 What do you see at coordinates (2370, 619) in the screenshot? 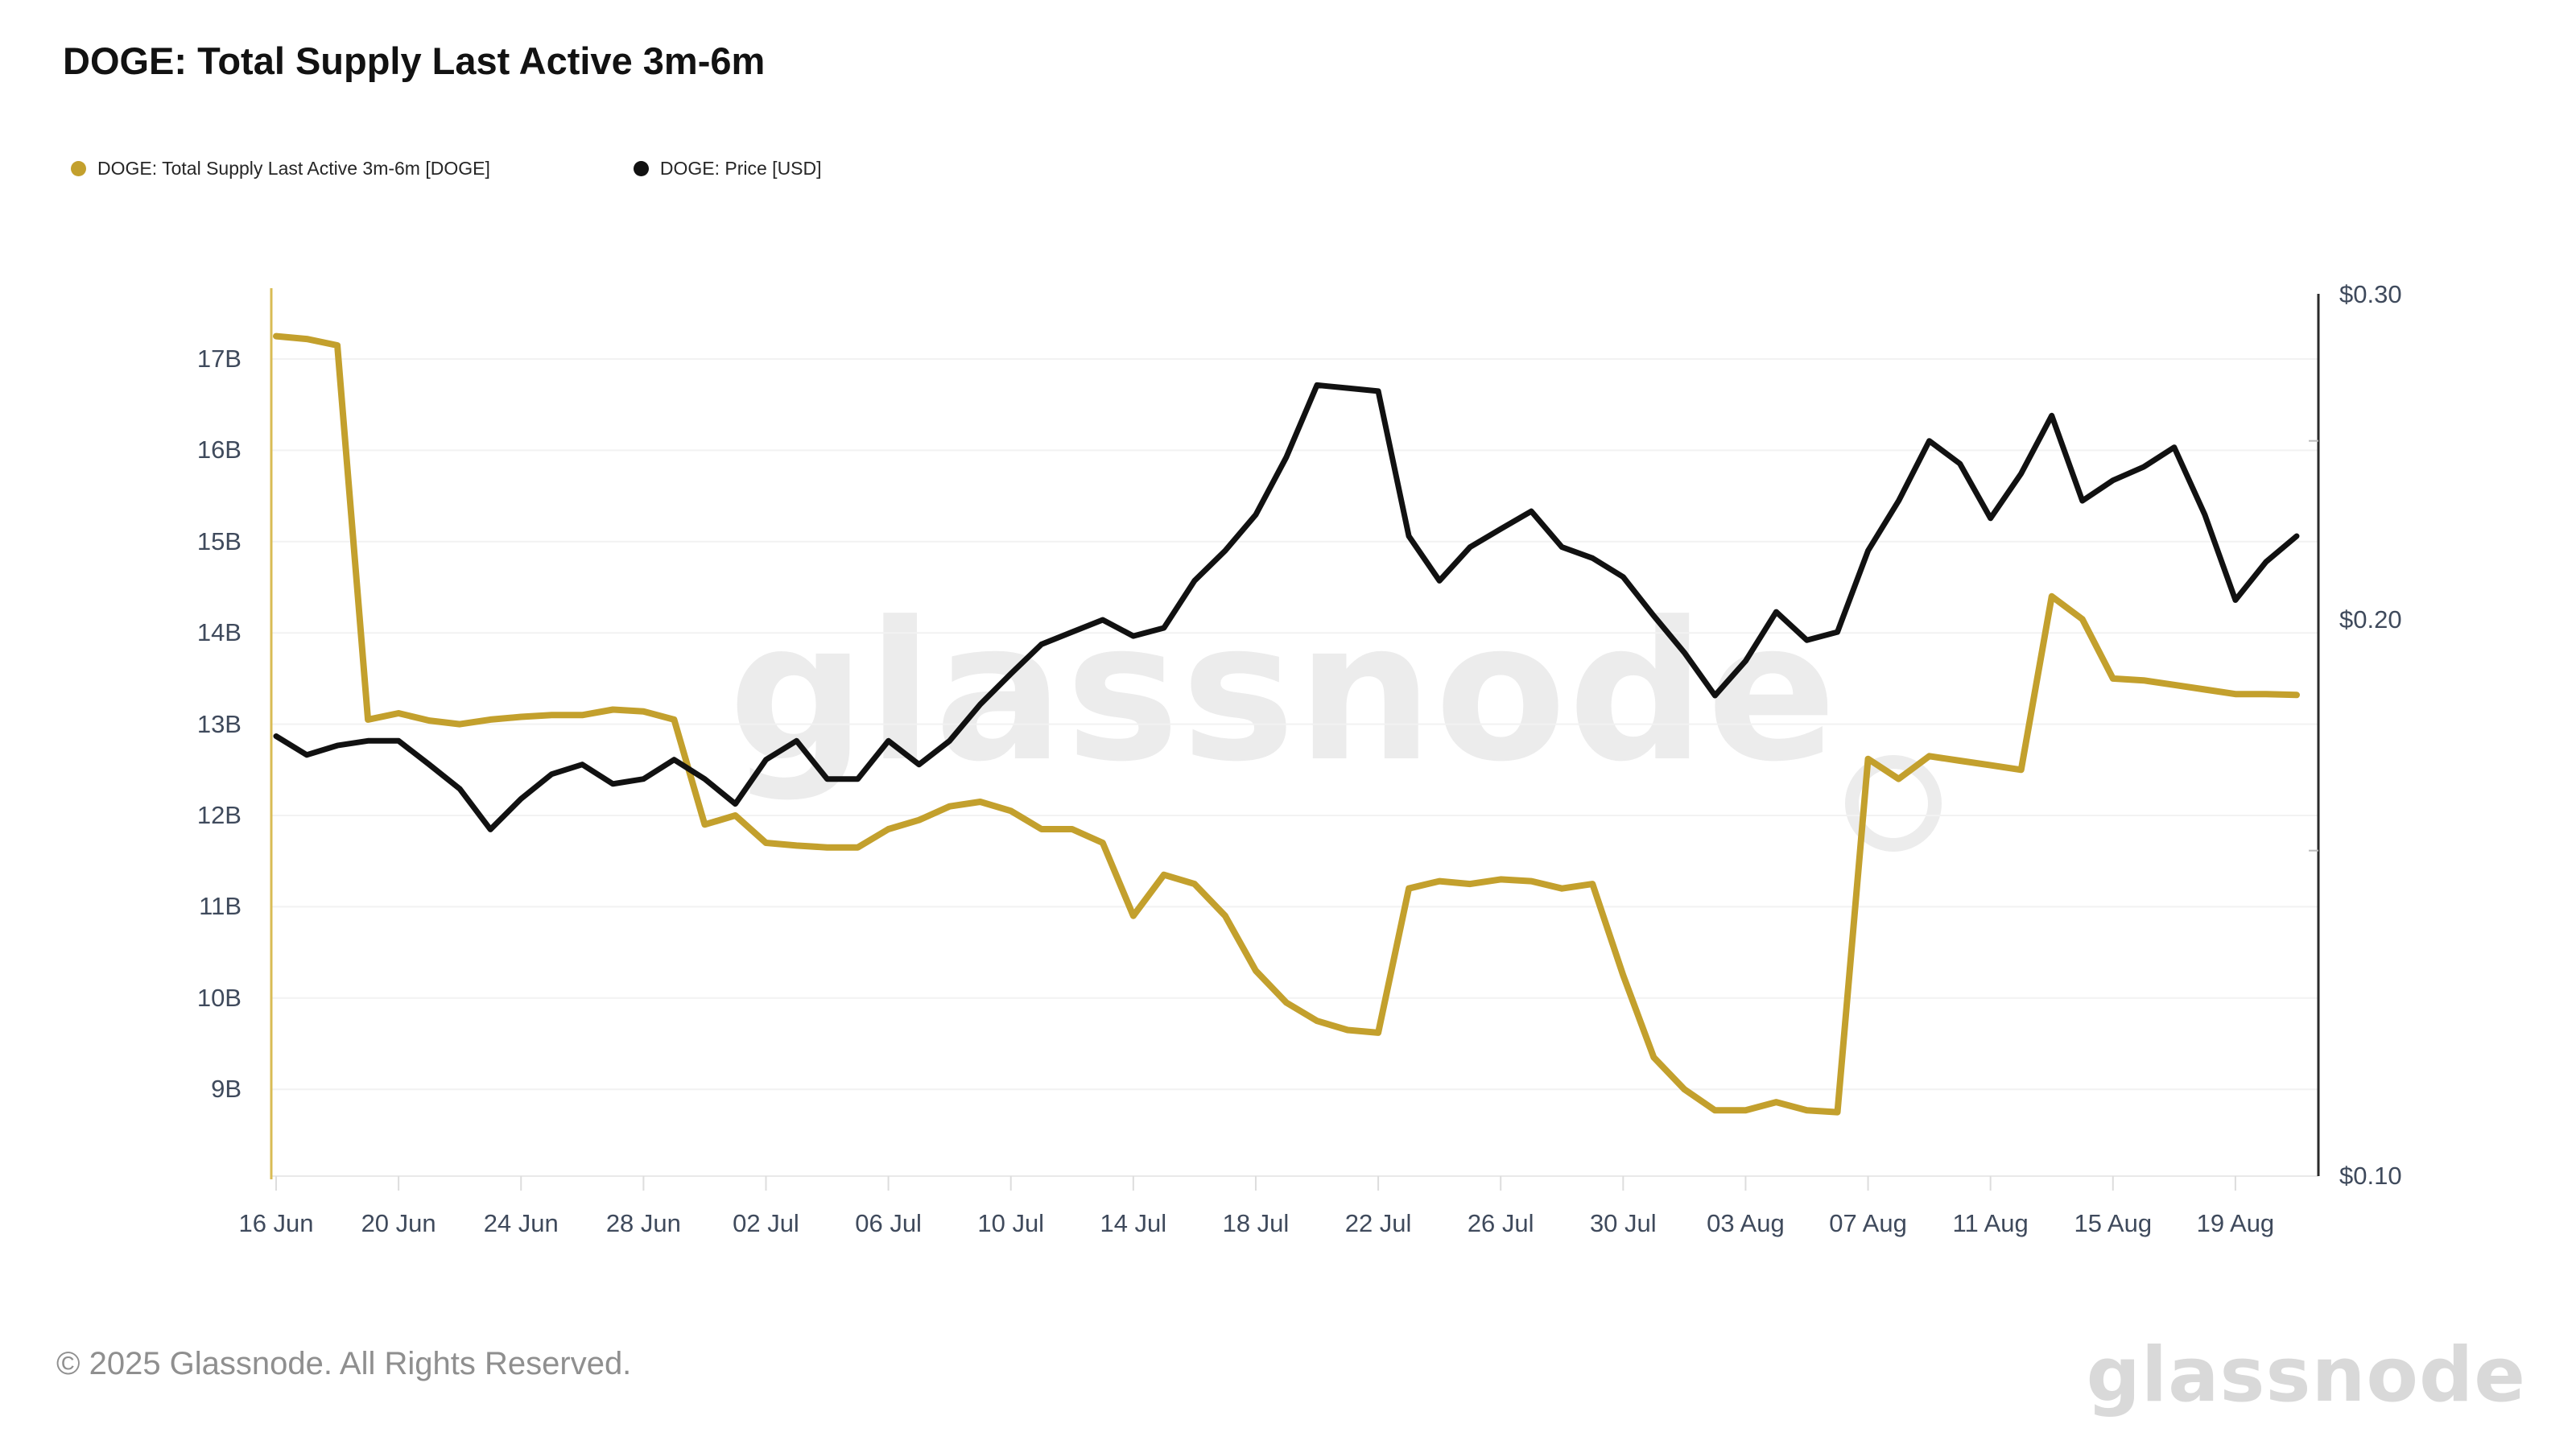
I see `right-axis-tick-label: $0.20` at bounding box center [2370, 619].